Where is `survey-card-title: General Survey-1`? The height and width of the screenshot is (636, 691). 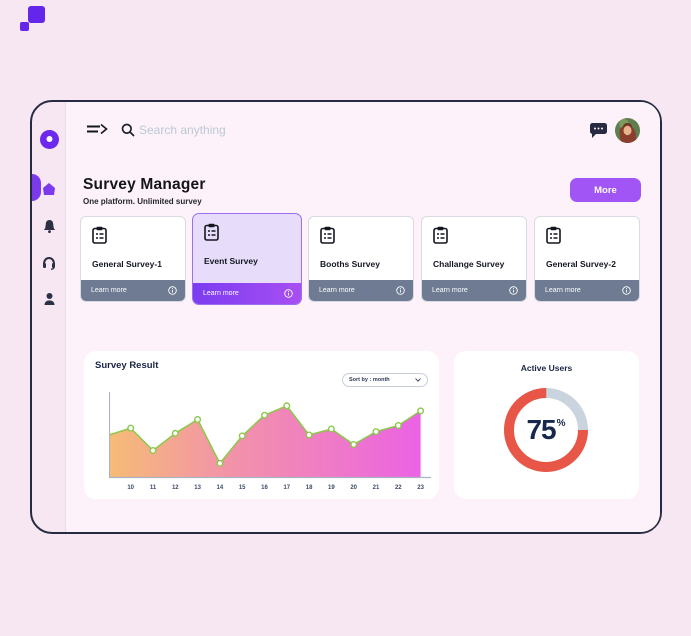
survey-card-title: General Survey-1 is located at coordinates (127, 264).